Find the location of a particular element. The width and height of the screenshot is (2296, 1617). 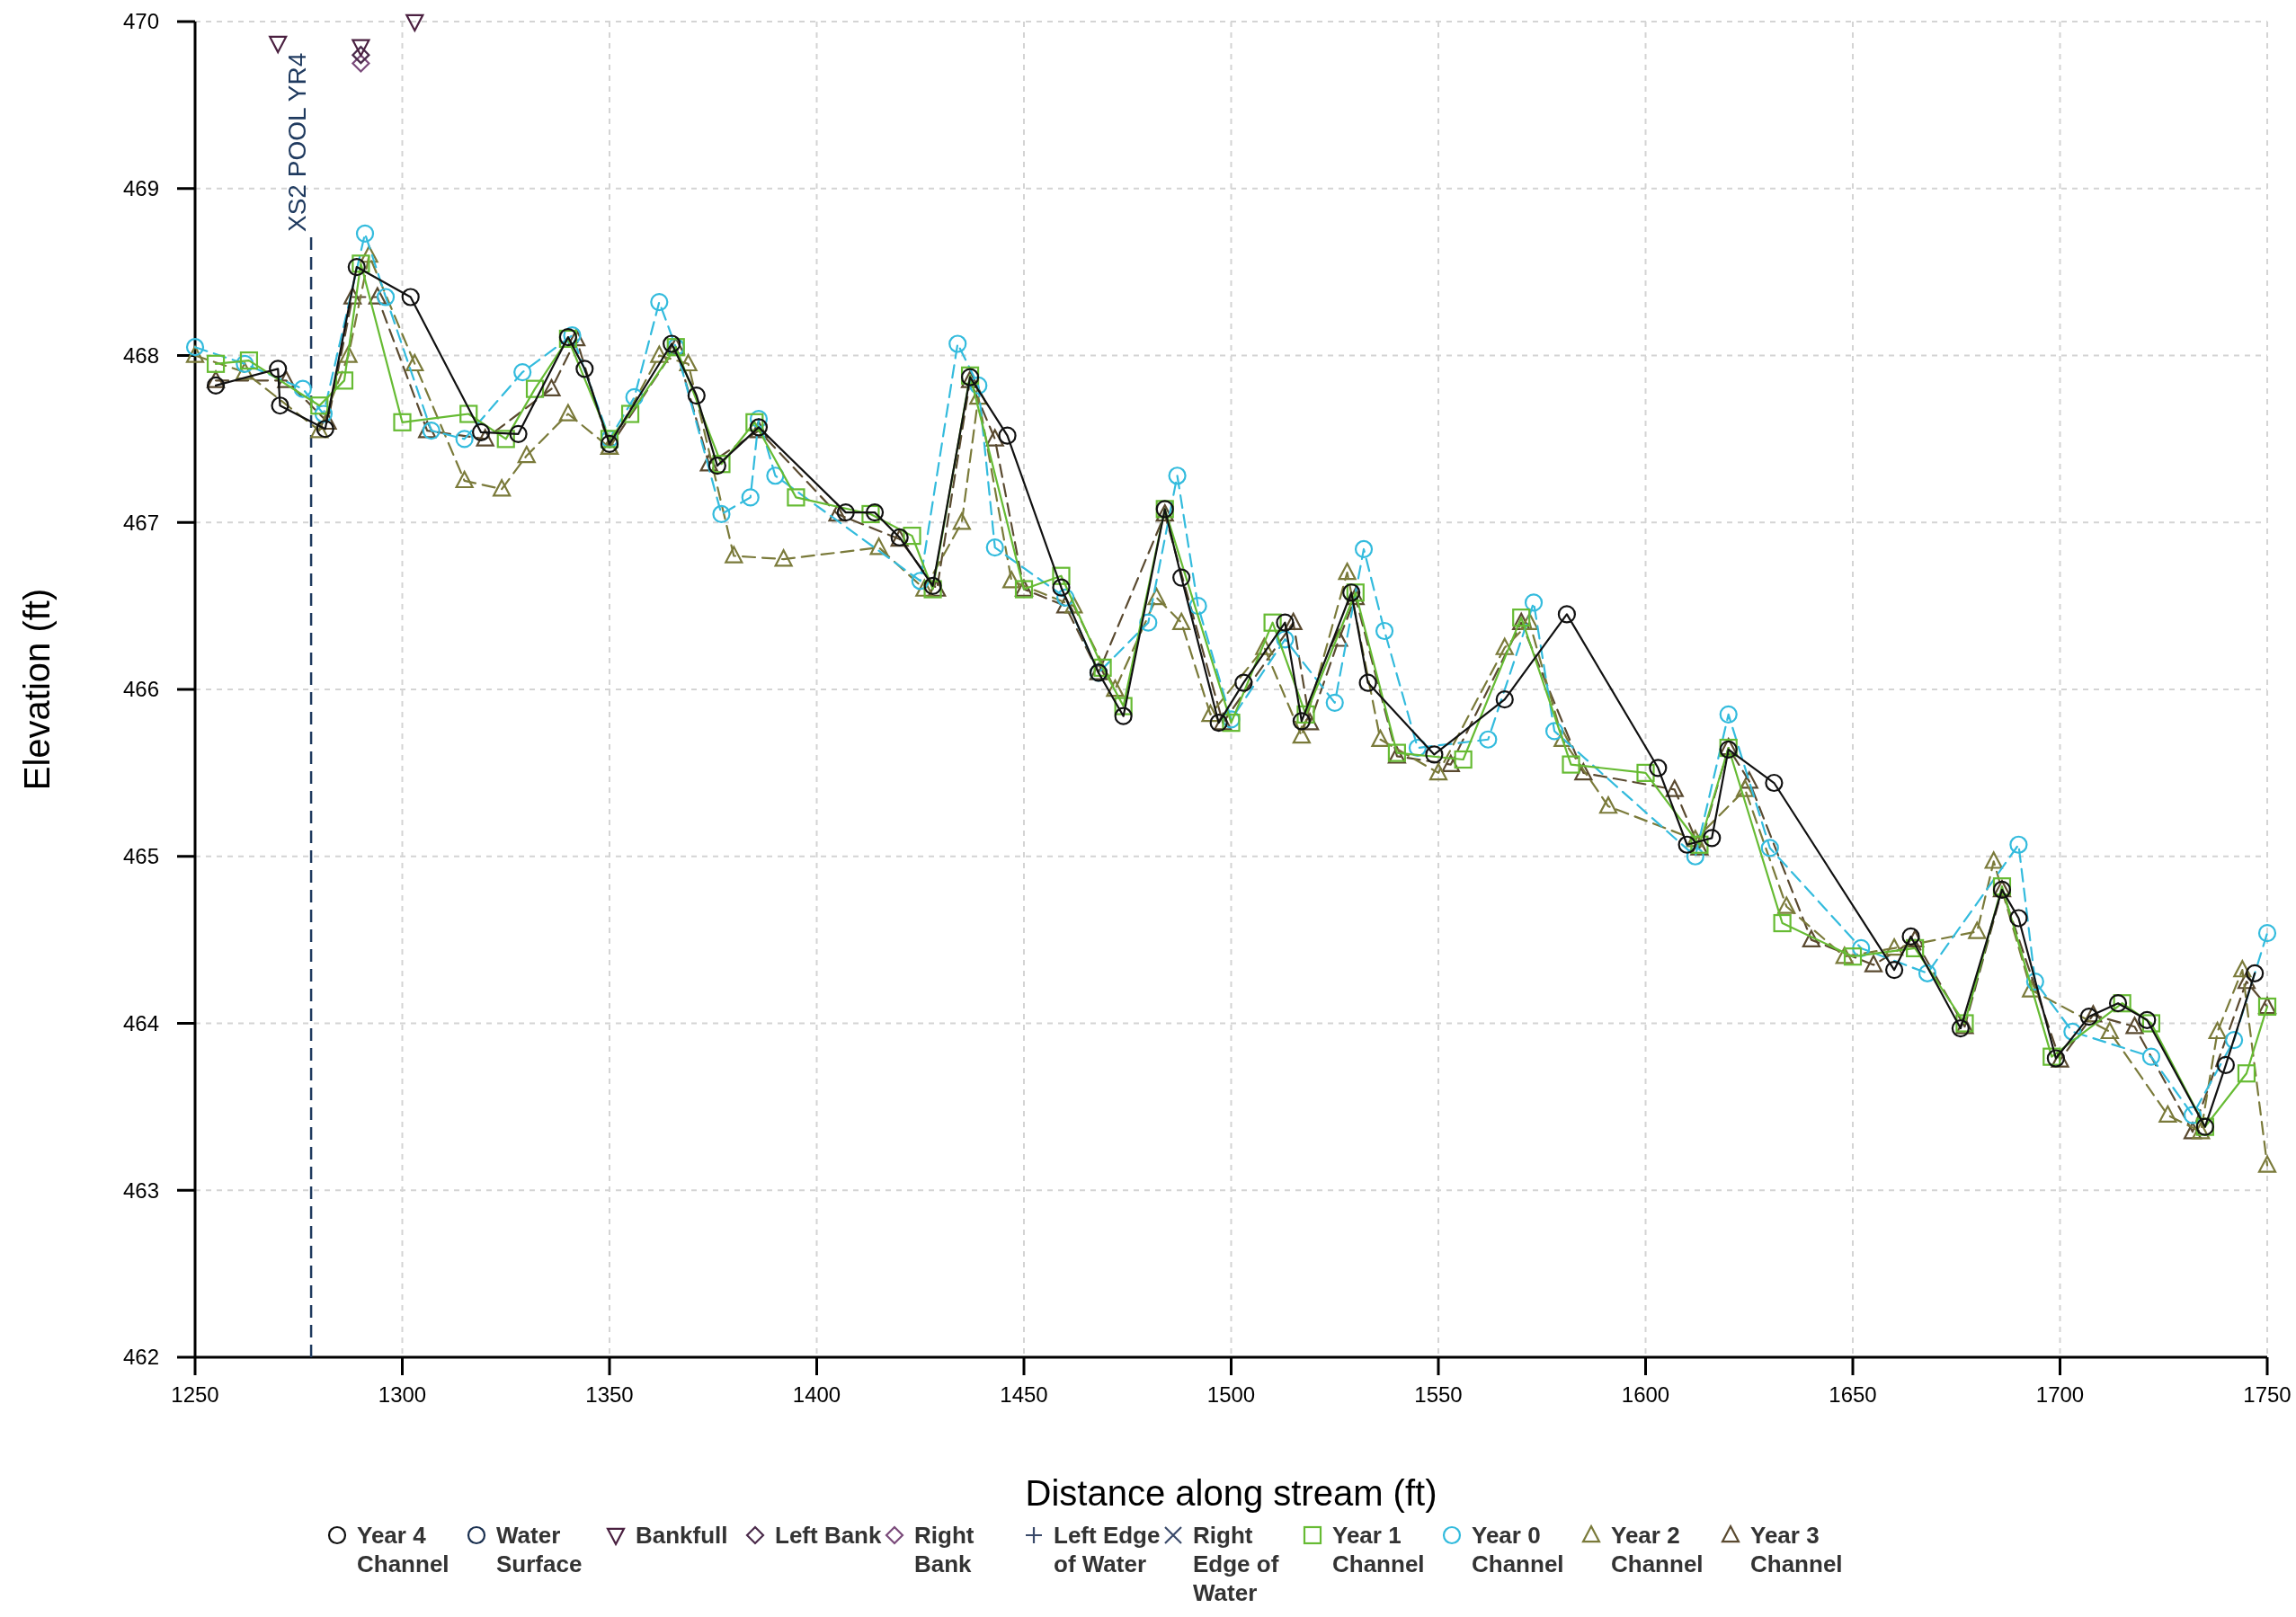

x-tick-label: 1250 is located at coordinates (195, 1394).